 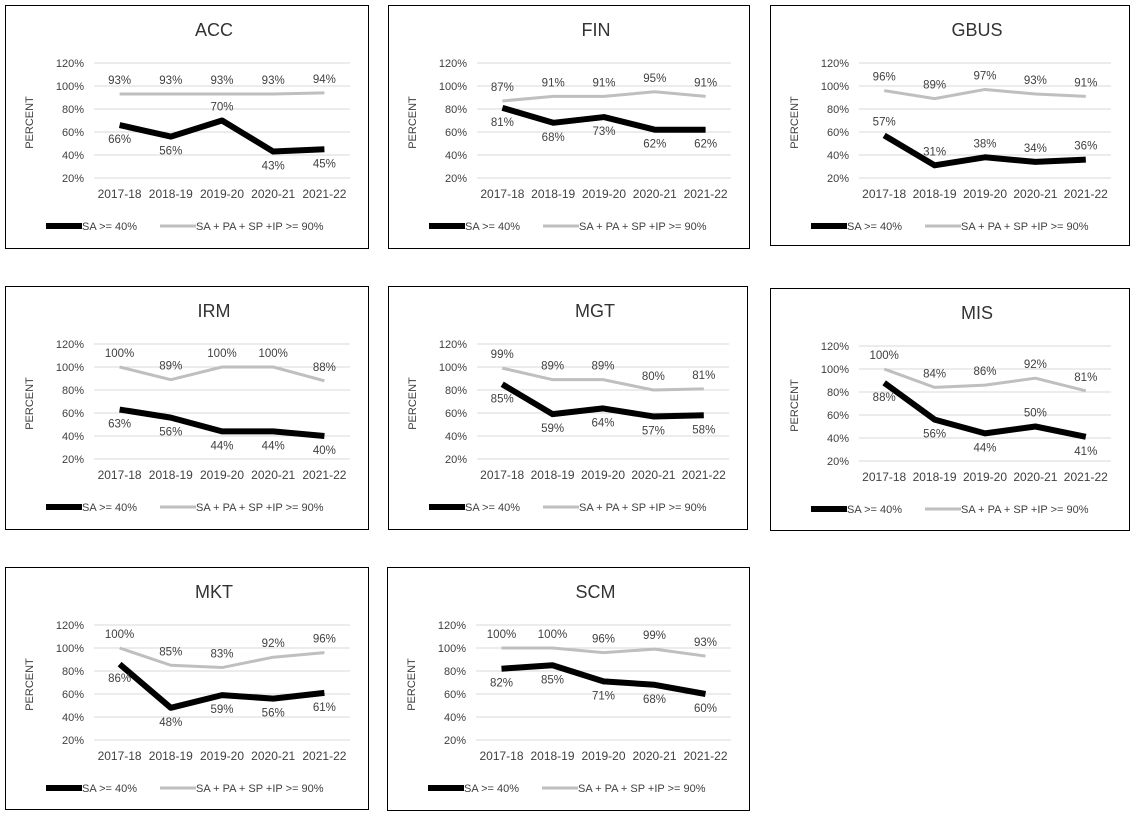 I want to click on data-label: 70%, so click(x=221, y=108).